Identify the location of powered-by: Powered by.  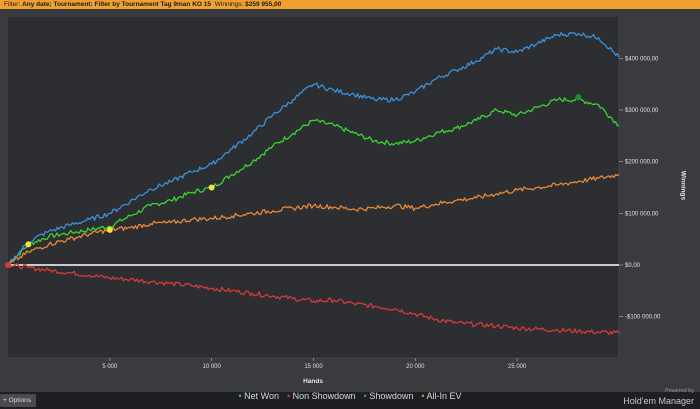
(679, 391).